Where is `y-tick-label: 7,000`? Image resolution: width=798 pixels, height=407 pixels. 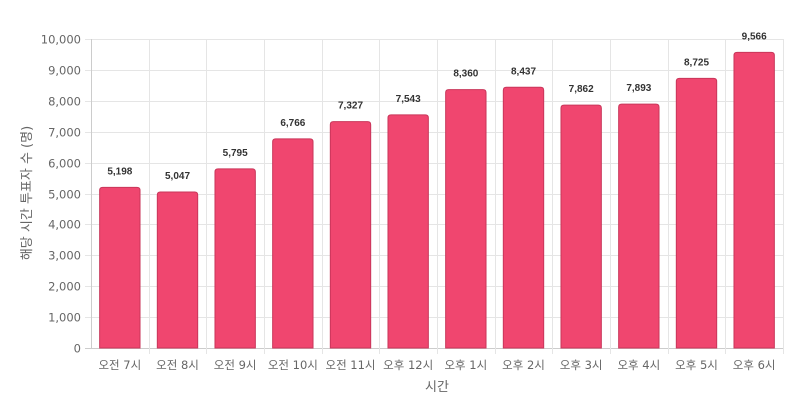
y-tick-label: 7,000 is located at coordinates (64, 133).